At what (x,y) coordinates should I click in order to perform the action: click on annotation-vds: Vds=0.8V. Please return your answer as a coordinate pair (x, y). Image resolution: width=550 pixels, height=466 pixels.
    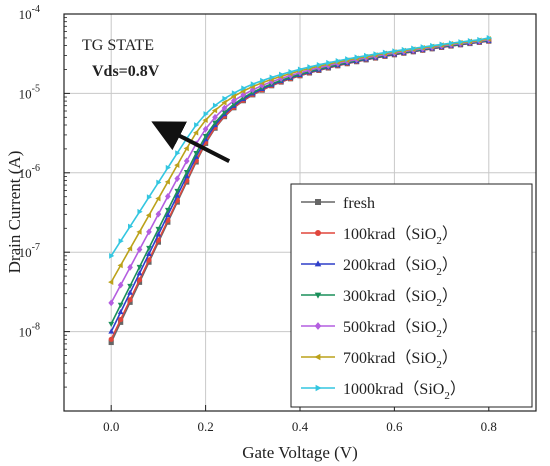
    Looking at the image, I should click on (126, 71).